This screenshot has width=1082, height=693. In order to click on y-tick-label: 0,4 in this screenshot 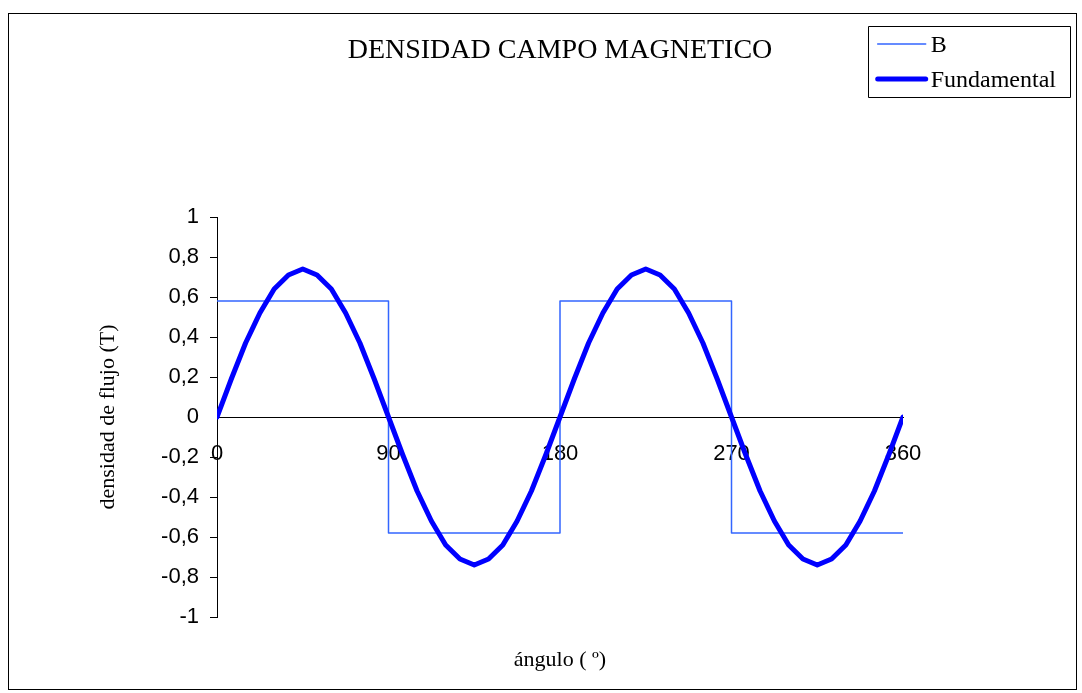, I will do `click(183, 336)`.